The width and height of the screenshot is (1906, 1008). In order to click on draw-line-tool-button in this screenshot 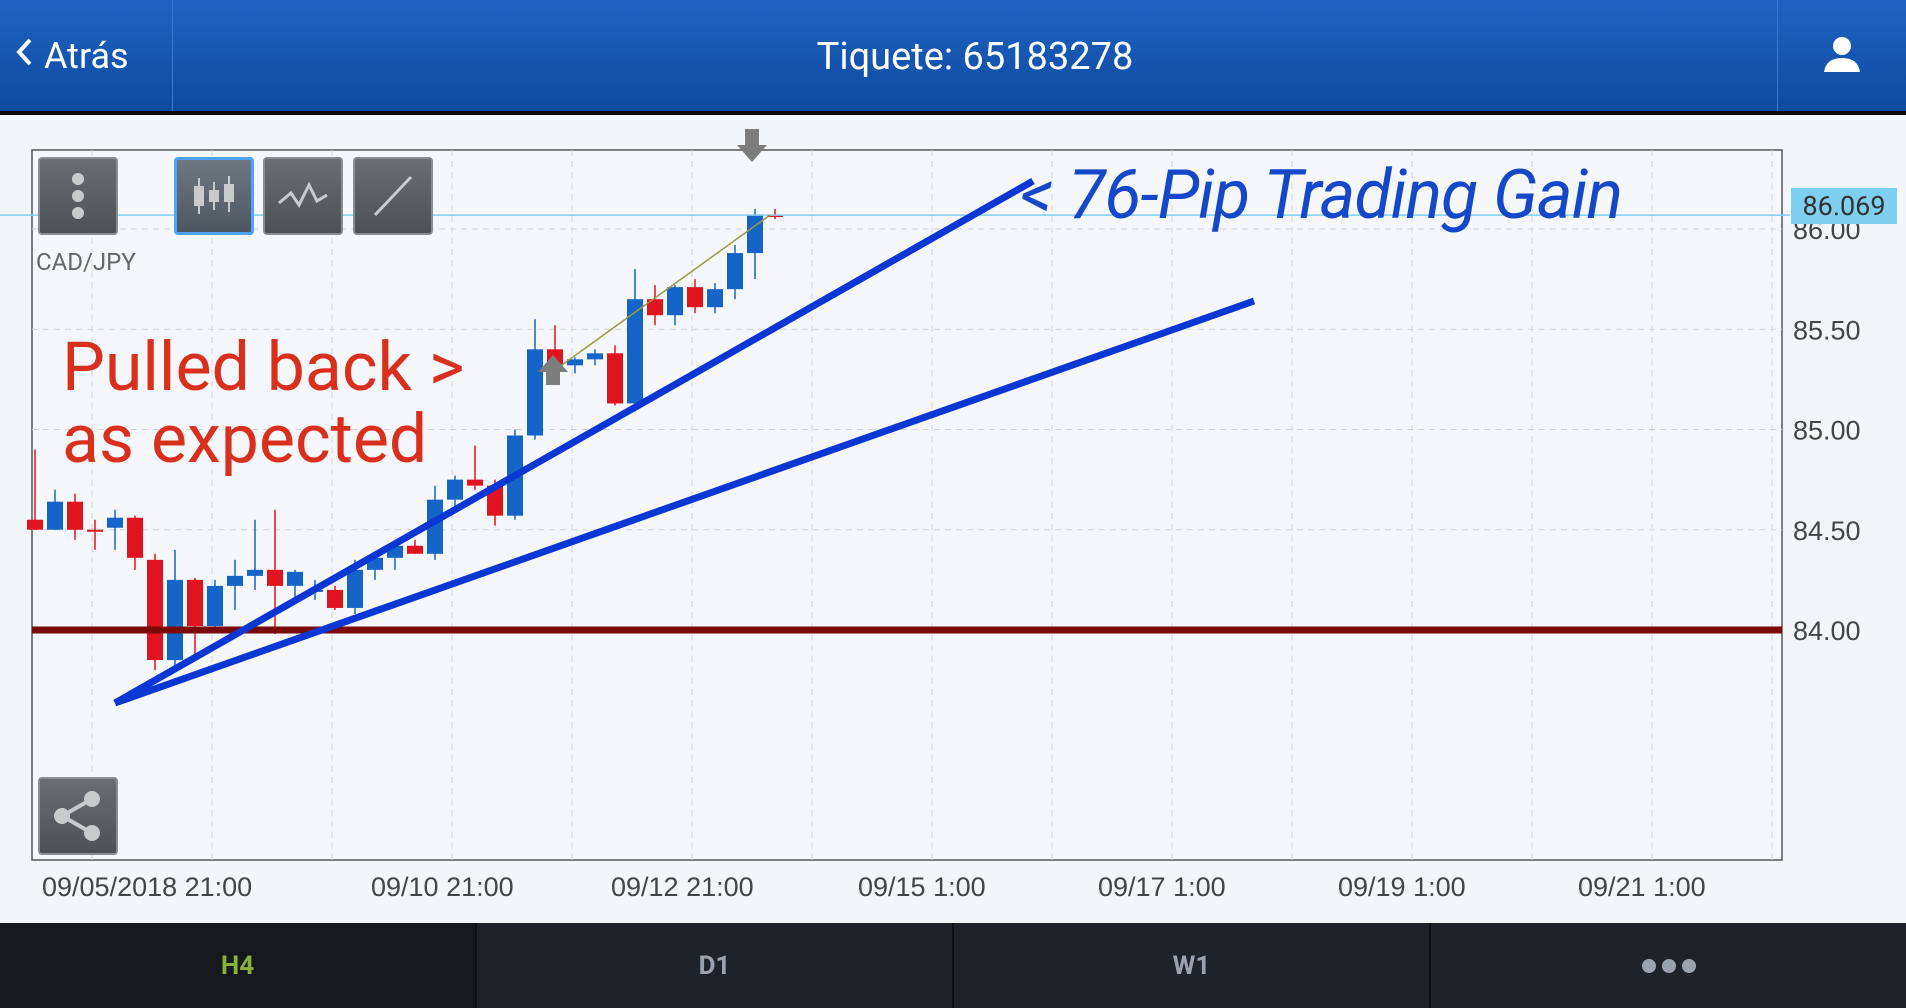, I will do `click(393, 196)`.